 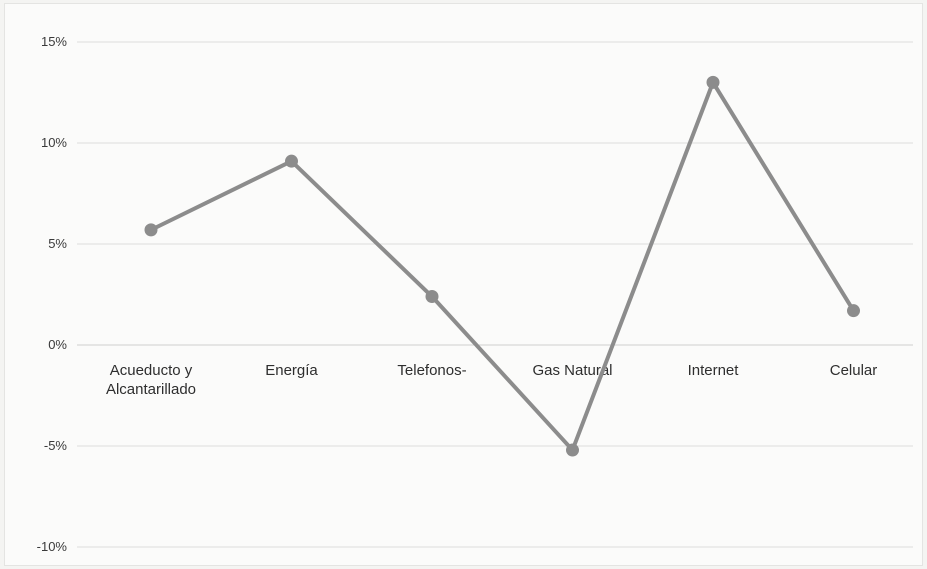 I want to click on category-label-line: Internet, so click(x=714, y=370).